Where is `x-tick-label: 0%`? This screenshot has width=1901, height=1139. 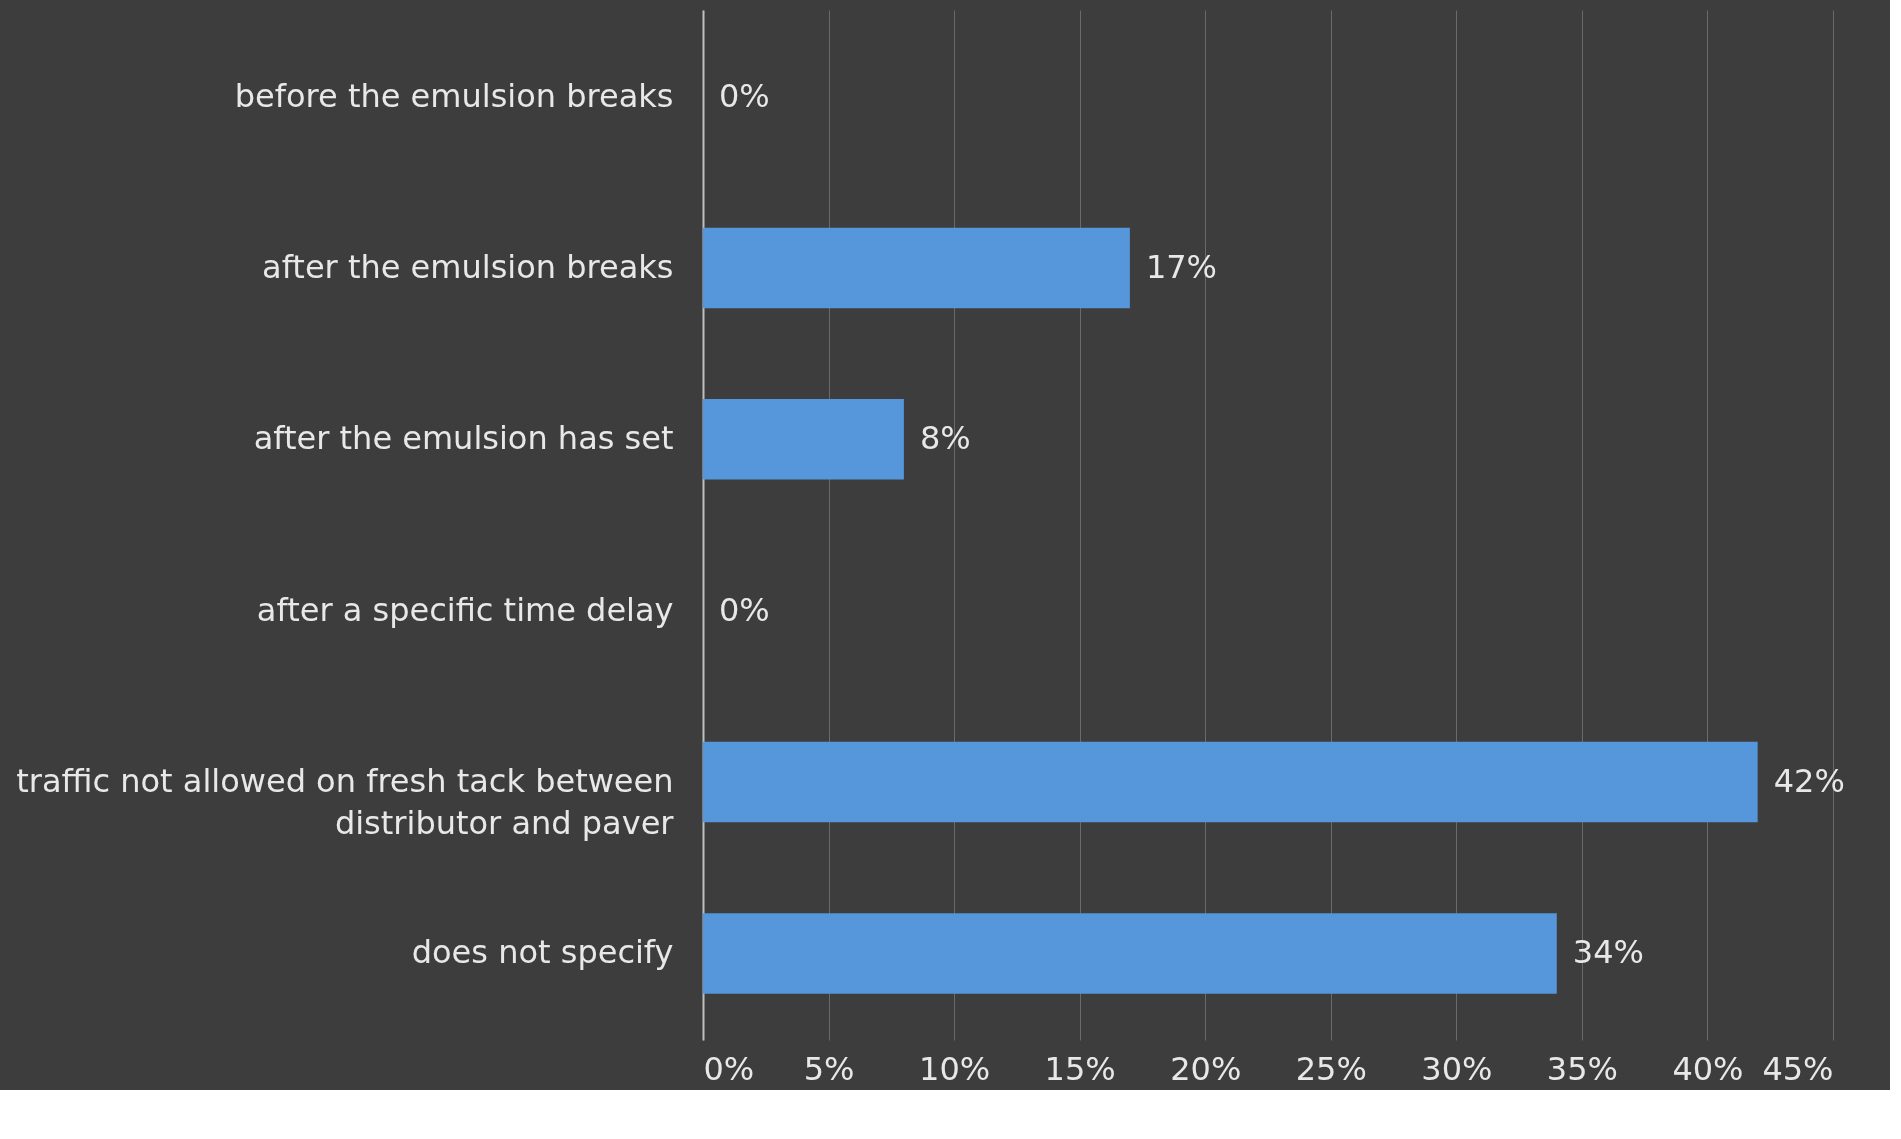 x-tick-label: 0% is located at coordinates (729, 1068).